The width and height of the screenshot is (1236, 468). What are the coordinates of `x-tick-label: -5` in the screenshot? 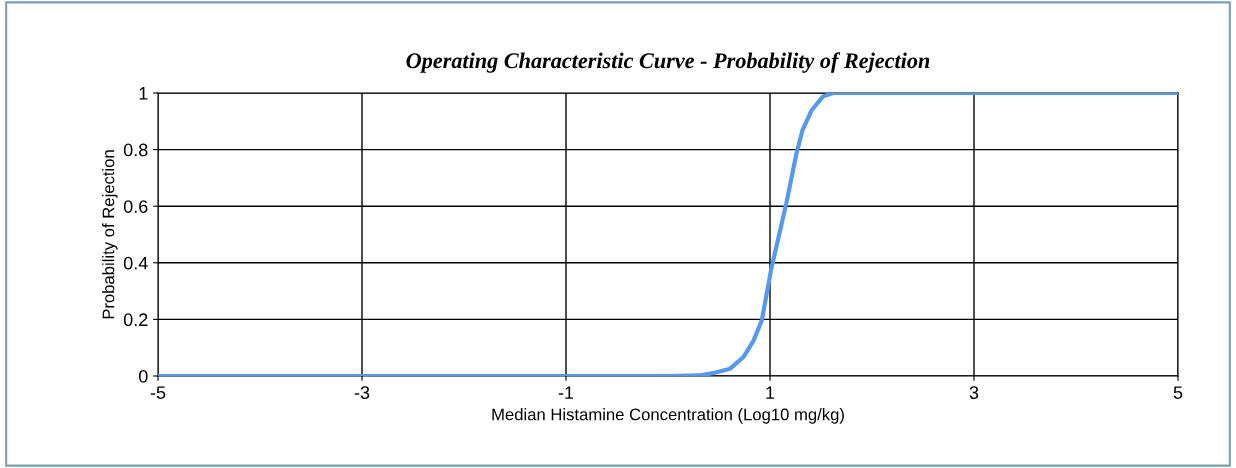 It's located at (158, 392).